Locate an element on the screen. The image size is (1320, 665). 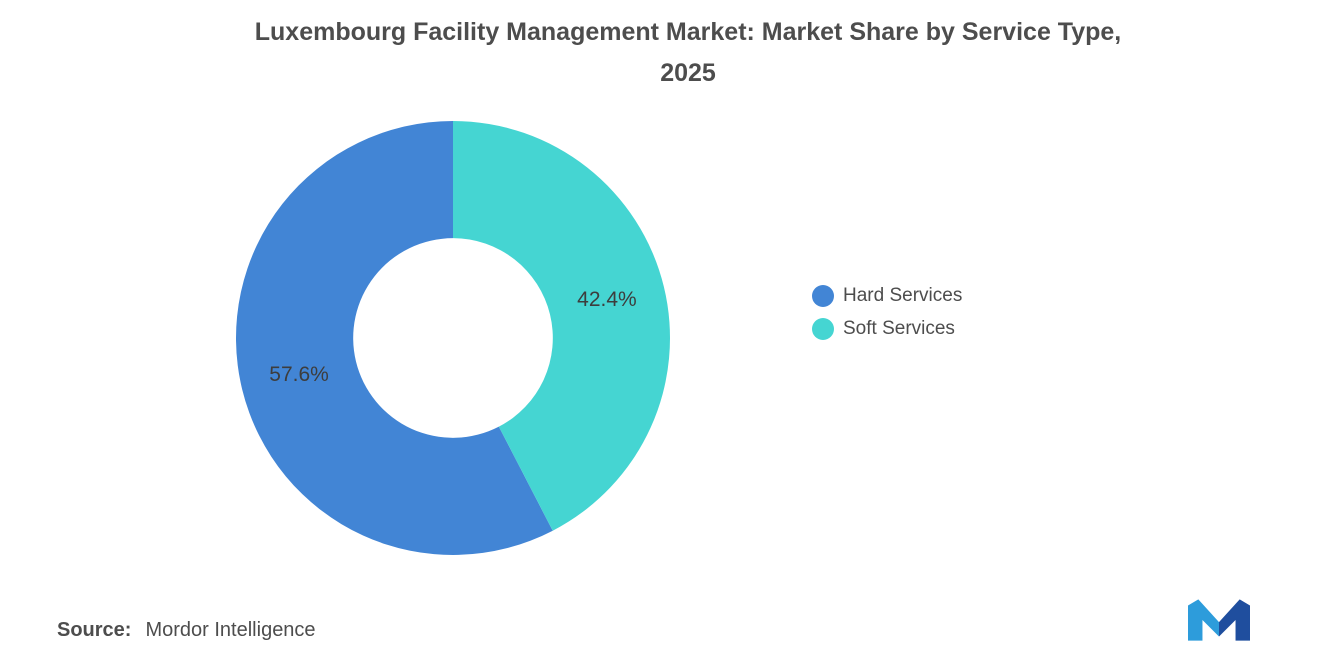
mordor-intelligence-logo is located at coordinates (1219, 620).